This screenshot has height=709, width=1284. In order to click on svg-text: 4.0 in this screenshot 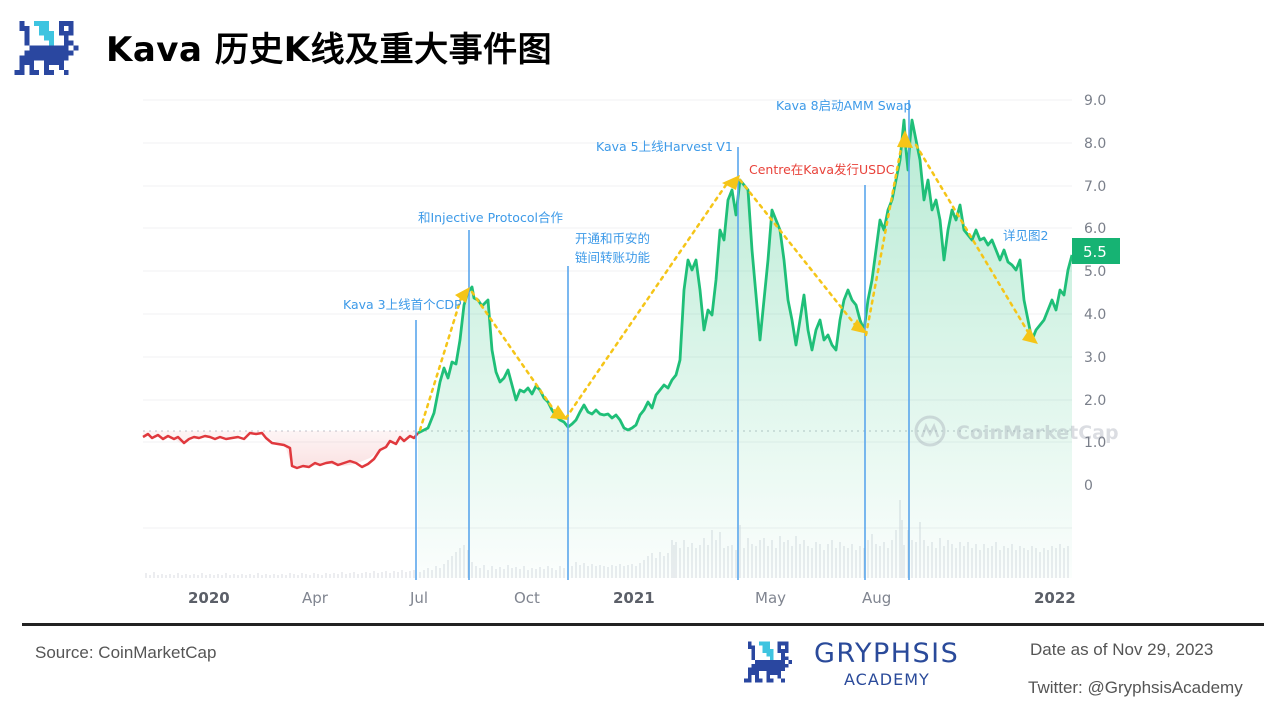, I will do `click(1095, 315)`.